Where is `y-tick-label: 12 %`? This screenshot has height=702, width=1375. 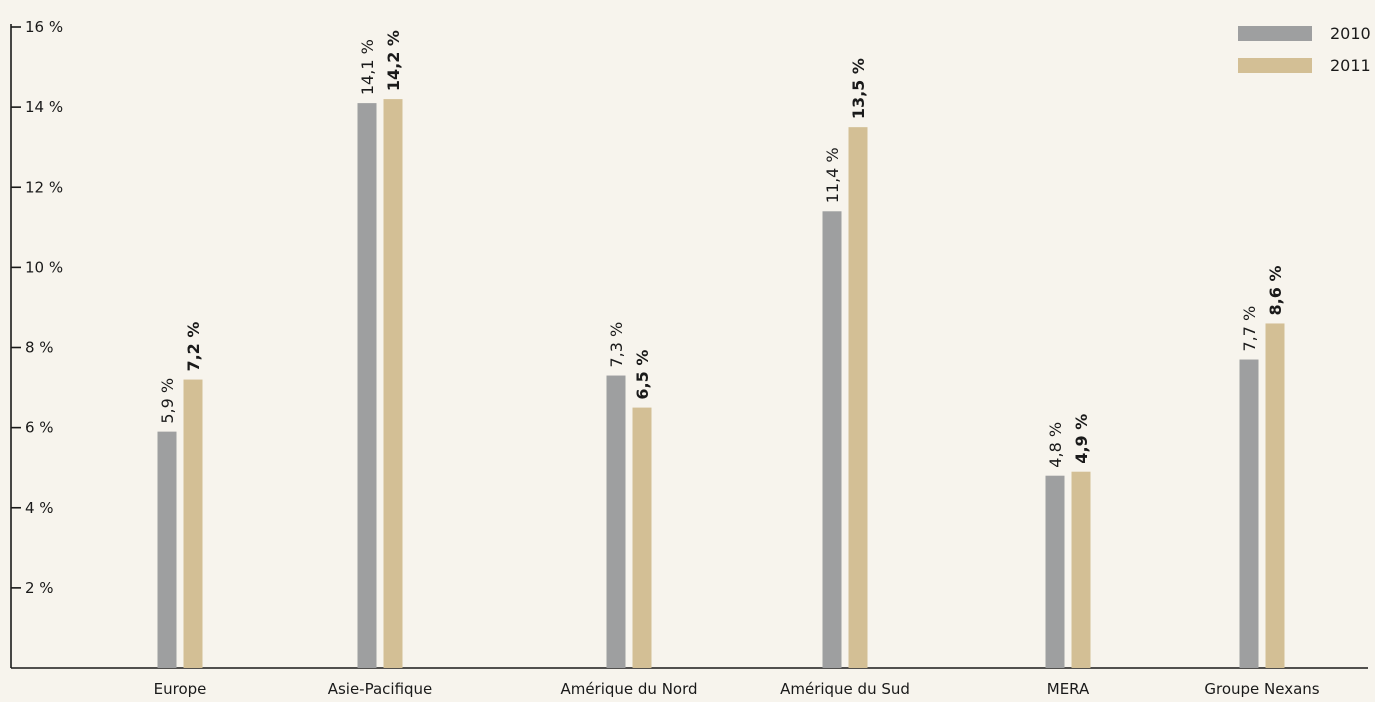
y-tick-label: 12 % is located at coordinates (44, 187).